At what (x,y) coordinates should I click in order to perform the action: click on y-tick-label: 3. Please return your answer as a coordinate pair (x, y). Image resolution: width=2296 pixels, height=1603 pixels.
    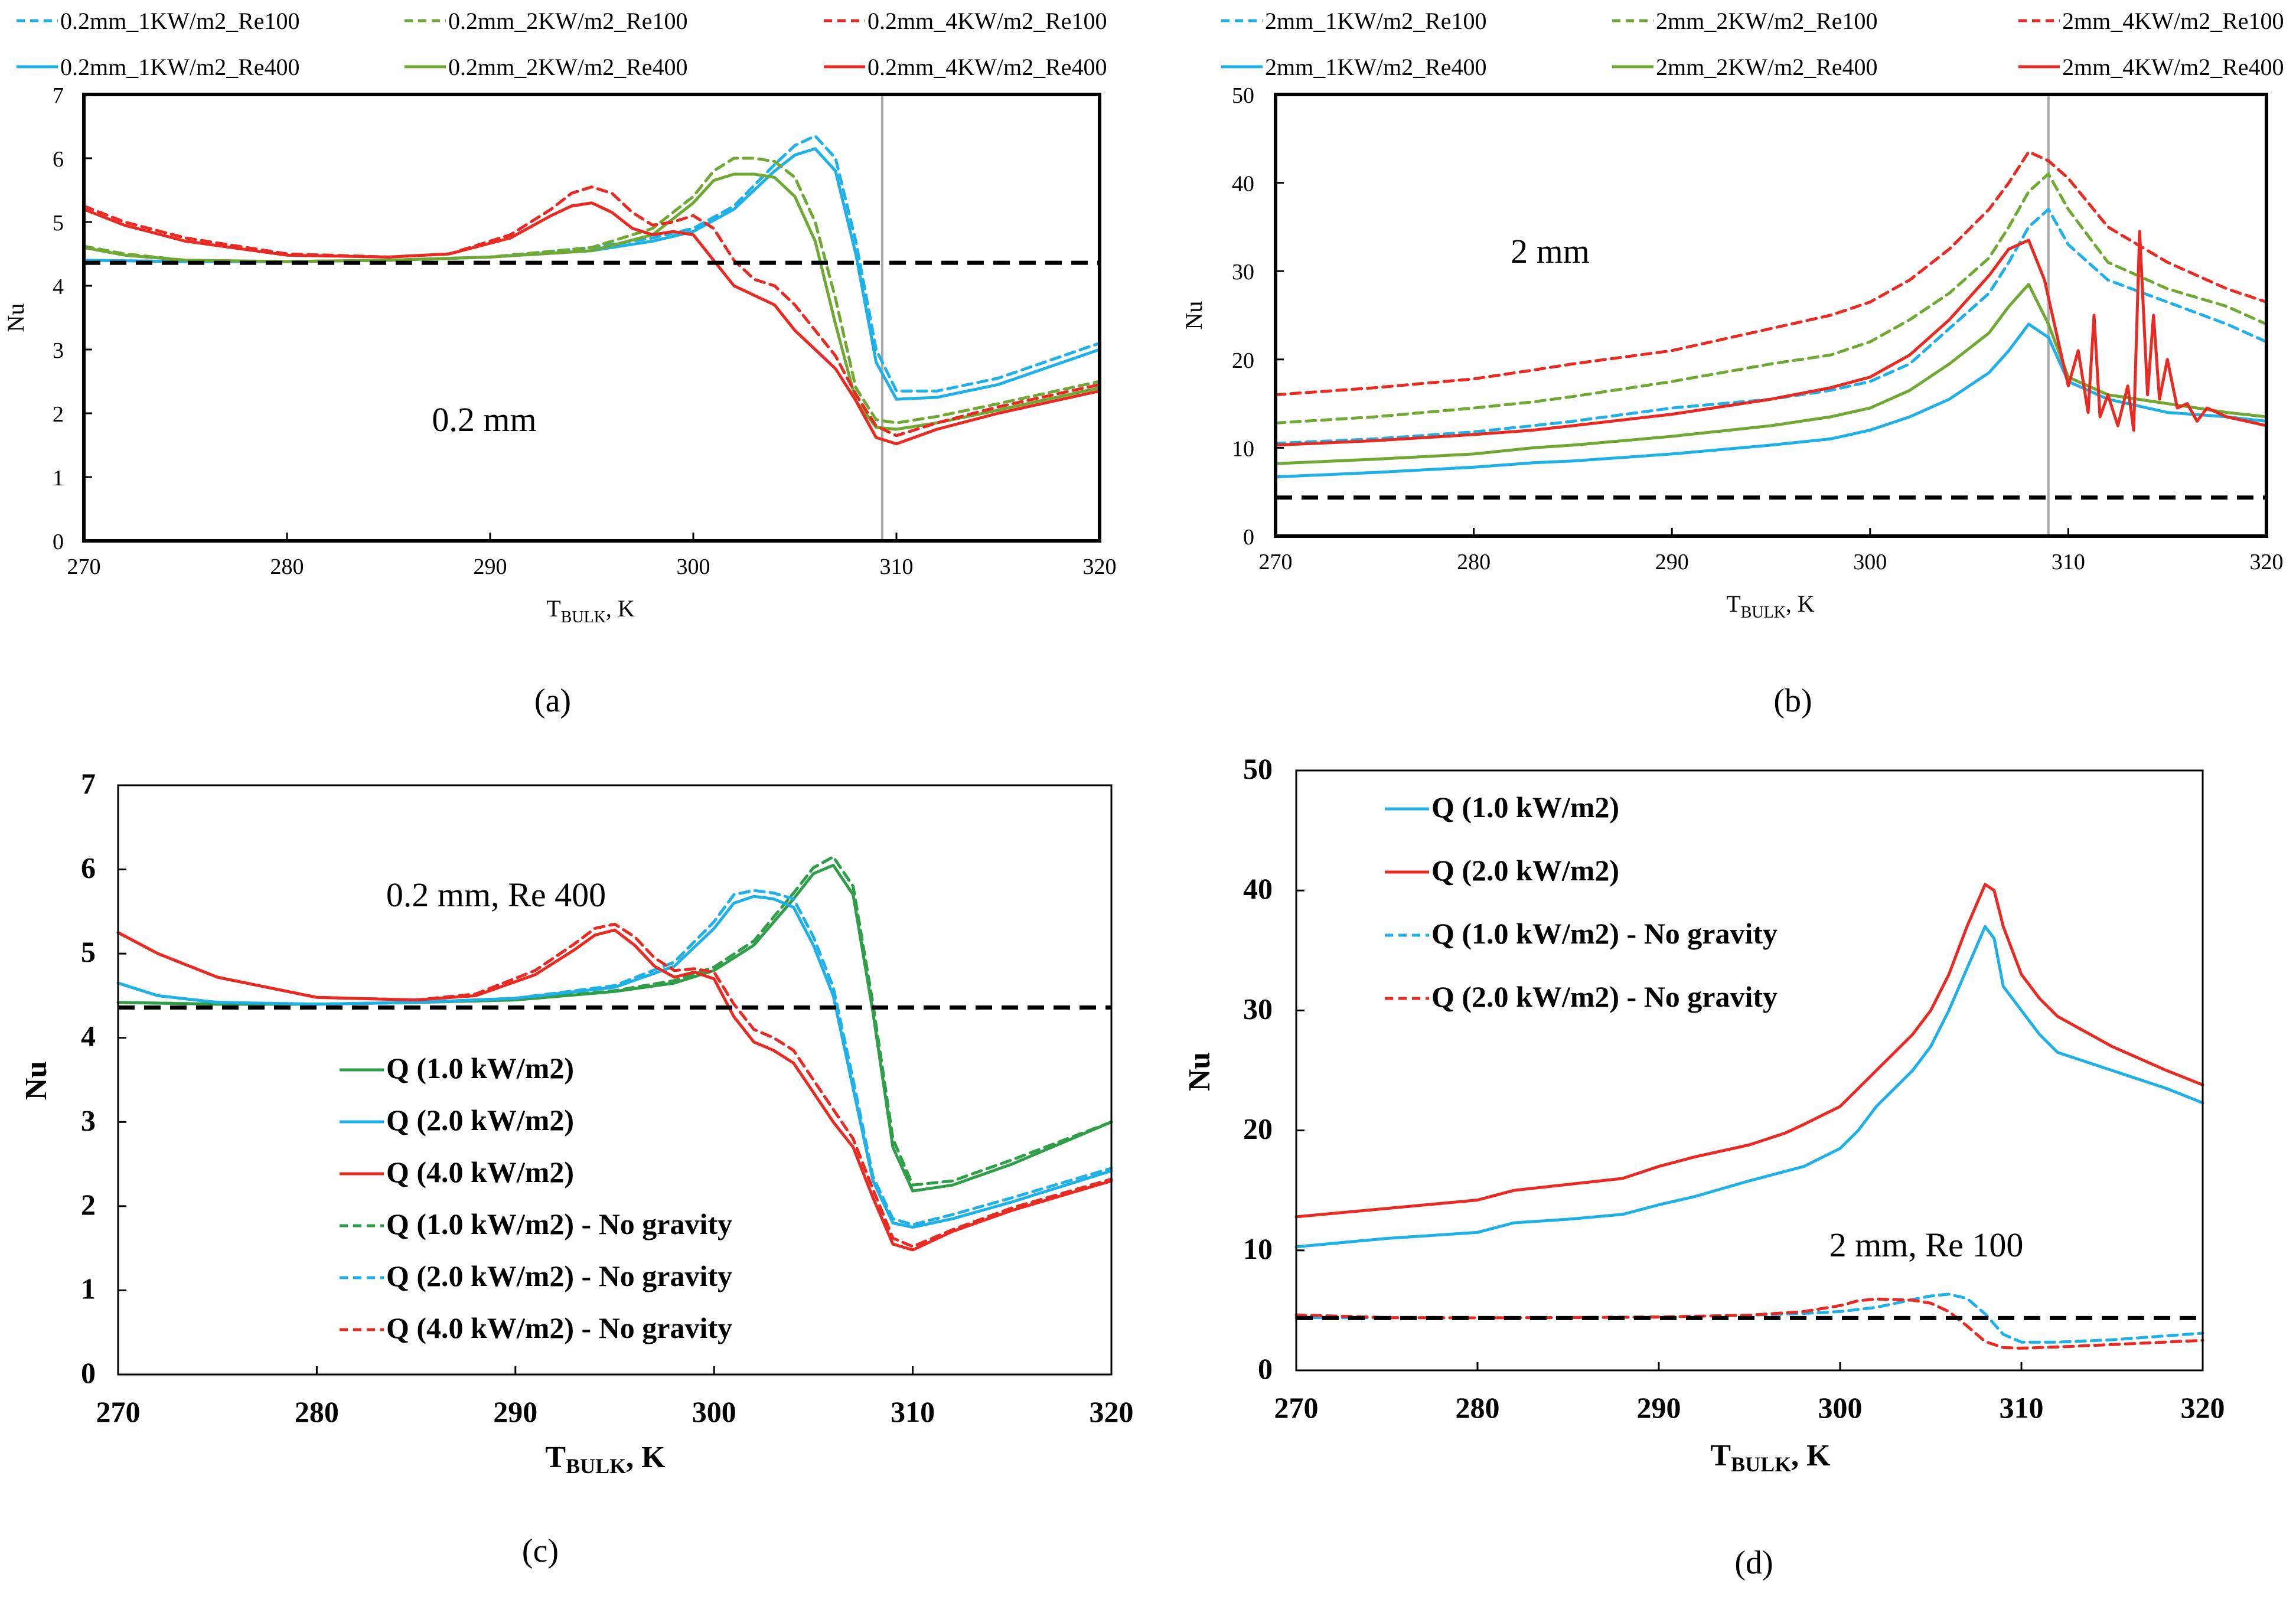
    Looking at the image, I should click on (59, 350).